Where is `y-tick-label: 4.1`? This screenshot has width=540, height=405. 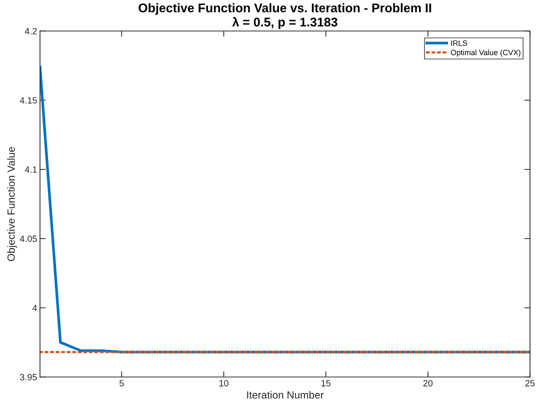 y-tick-label: 4.1 is located at coordinates (30, 169).